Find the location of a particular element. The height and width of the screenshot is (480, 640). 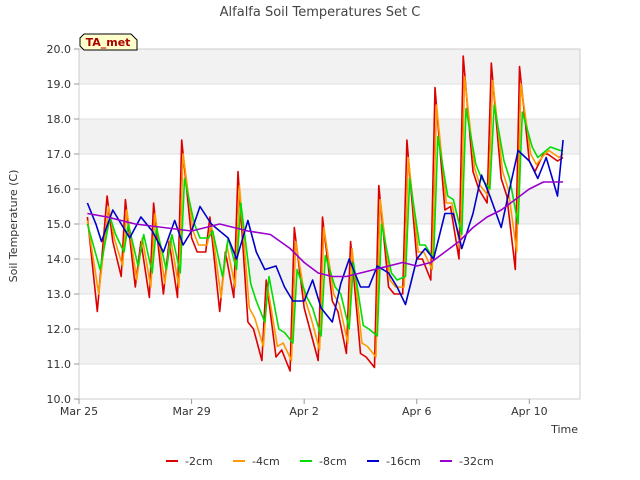

legend-label: -4cm is located at coordinates (266, 461).